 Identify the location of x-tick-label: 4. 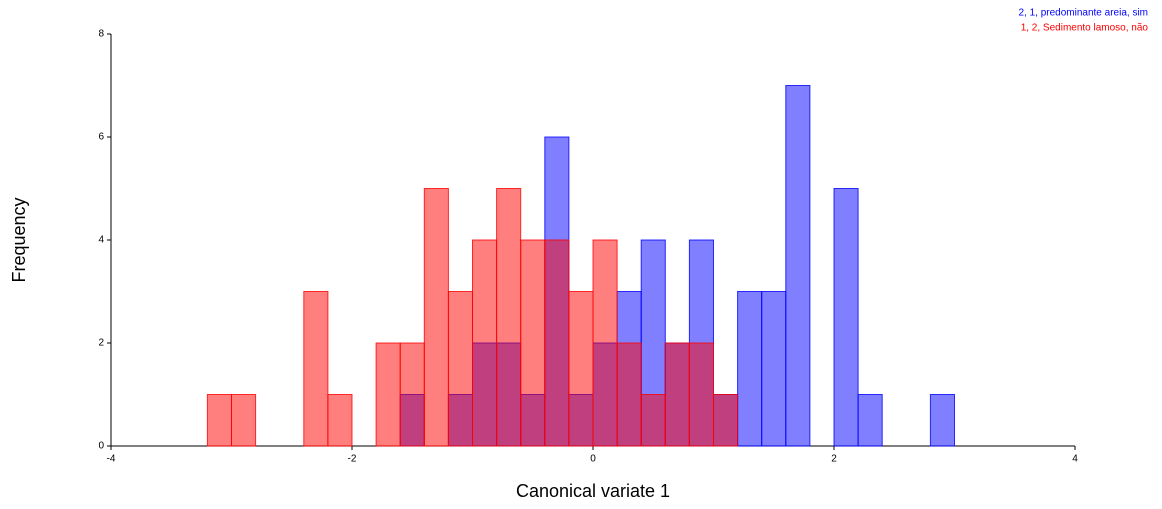
(1075, 459).